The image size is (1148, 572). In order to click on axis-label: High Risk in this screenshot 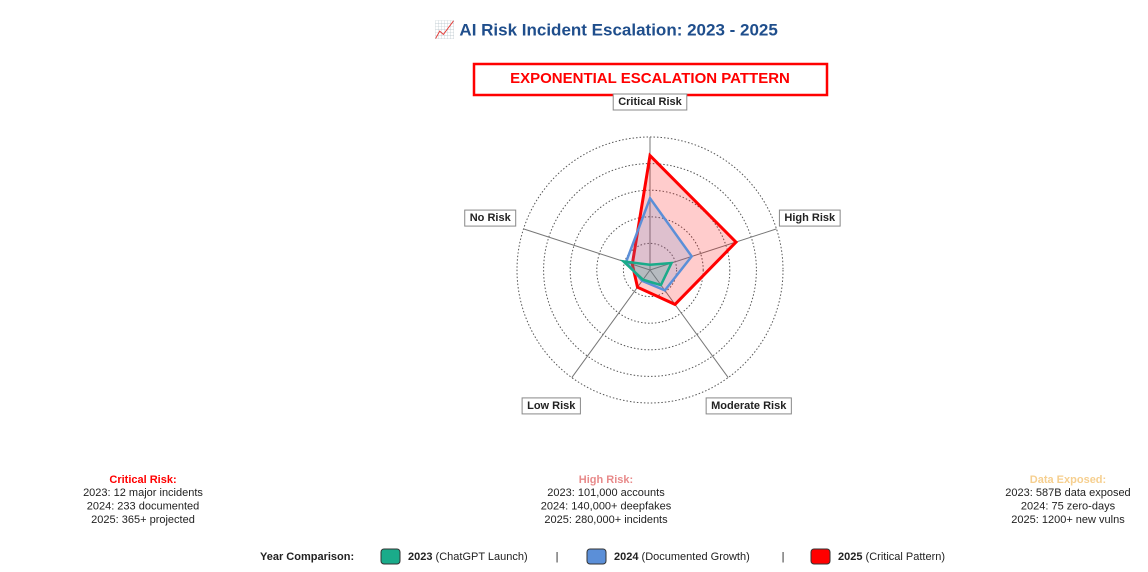, I will do `click(810, 218)`.